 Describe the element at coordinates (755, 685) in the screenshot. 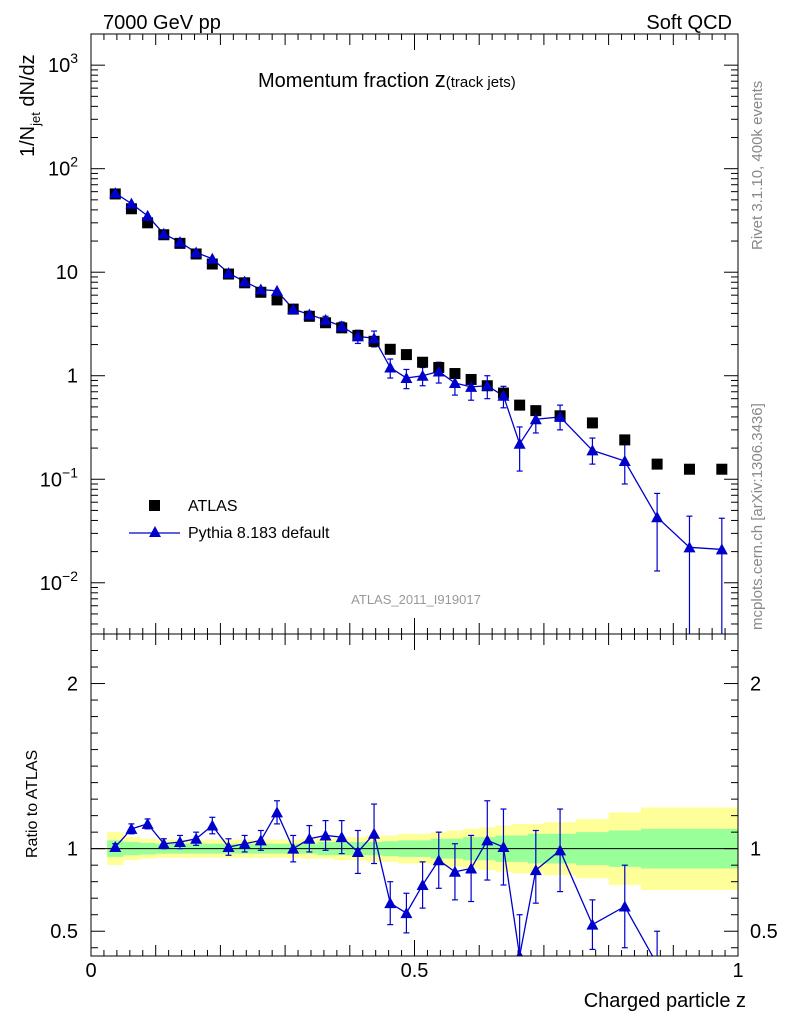

I see `ratio-y-tick-label-right: 2` at that location.